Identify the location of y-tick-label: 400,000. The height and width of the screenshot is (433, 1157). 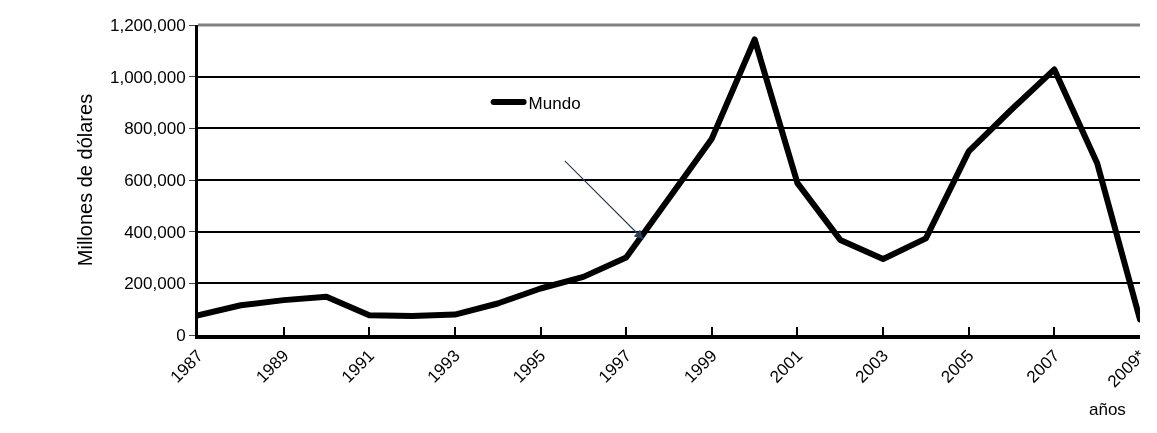
(155, 232).